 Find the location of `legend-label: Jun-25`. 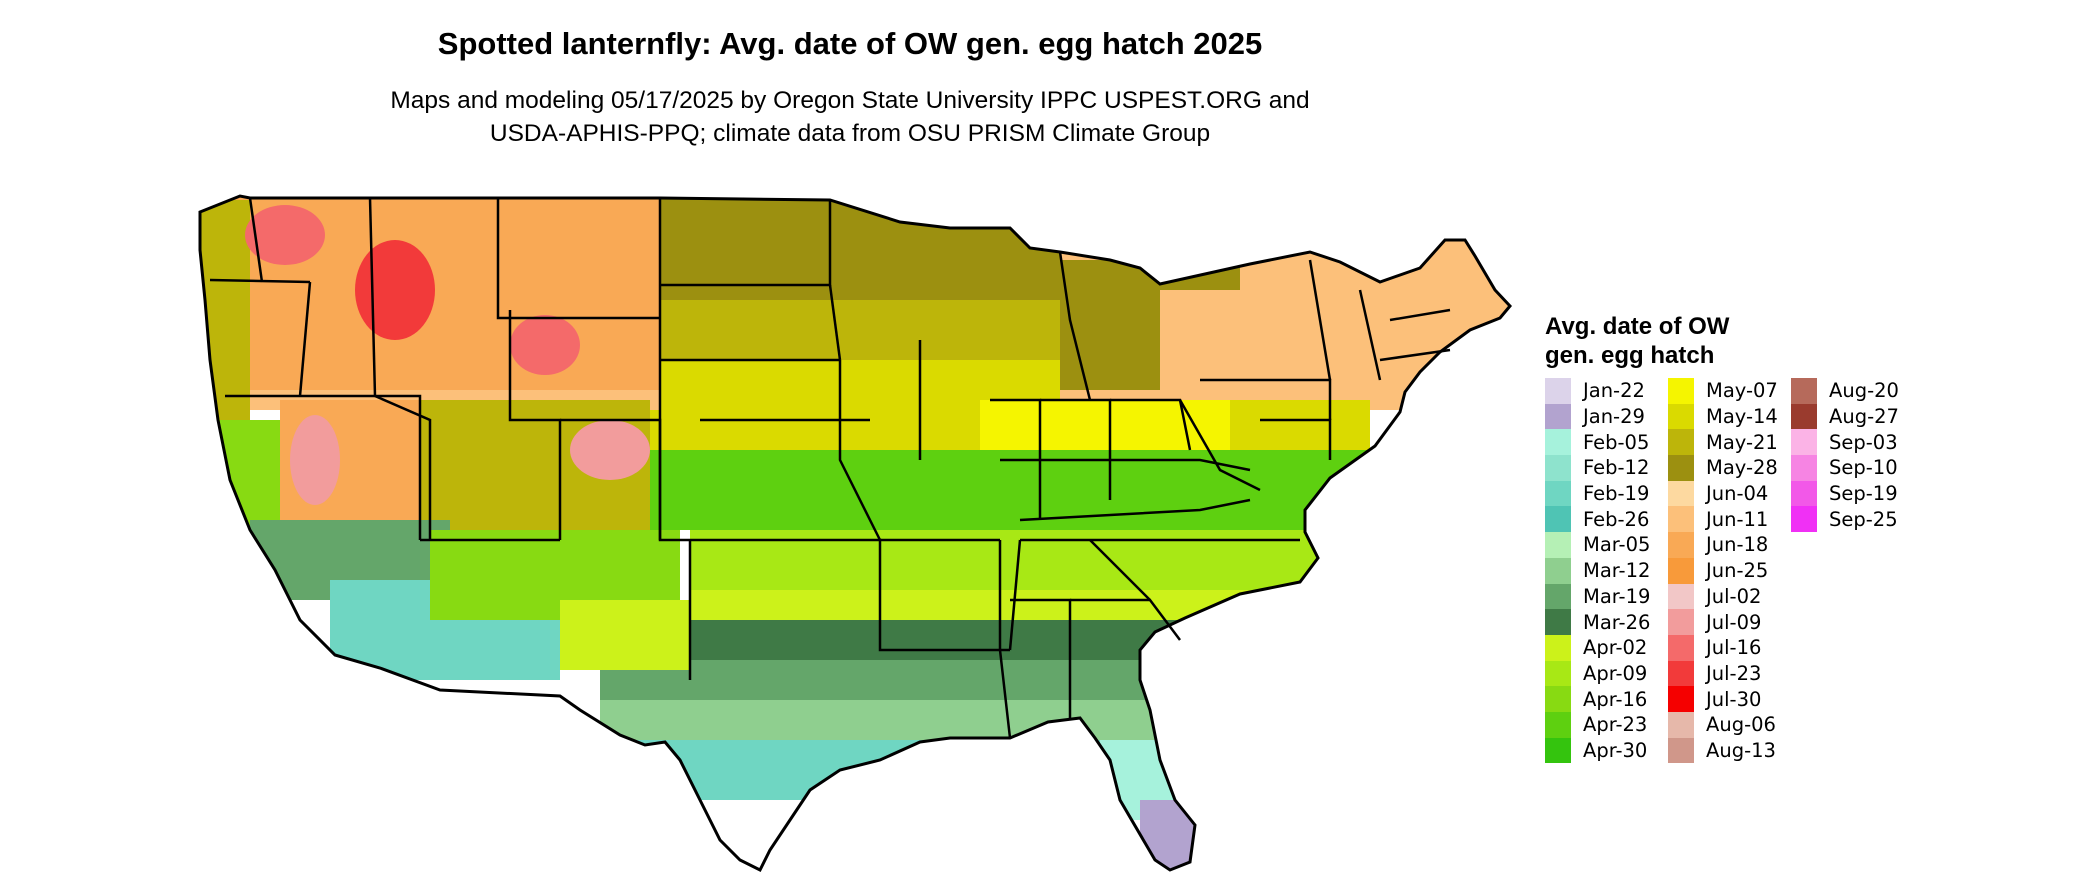

legend-label: Jun-25 is located at coordinates (1737, 571).